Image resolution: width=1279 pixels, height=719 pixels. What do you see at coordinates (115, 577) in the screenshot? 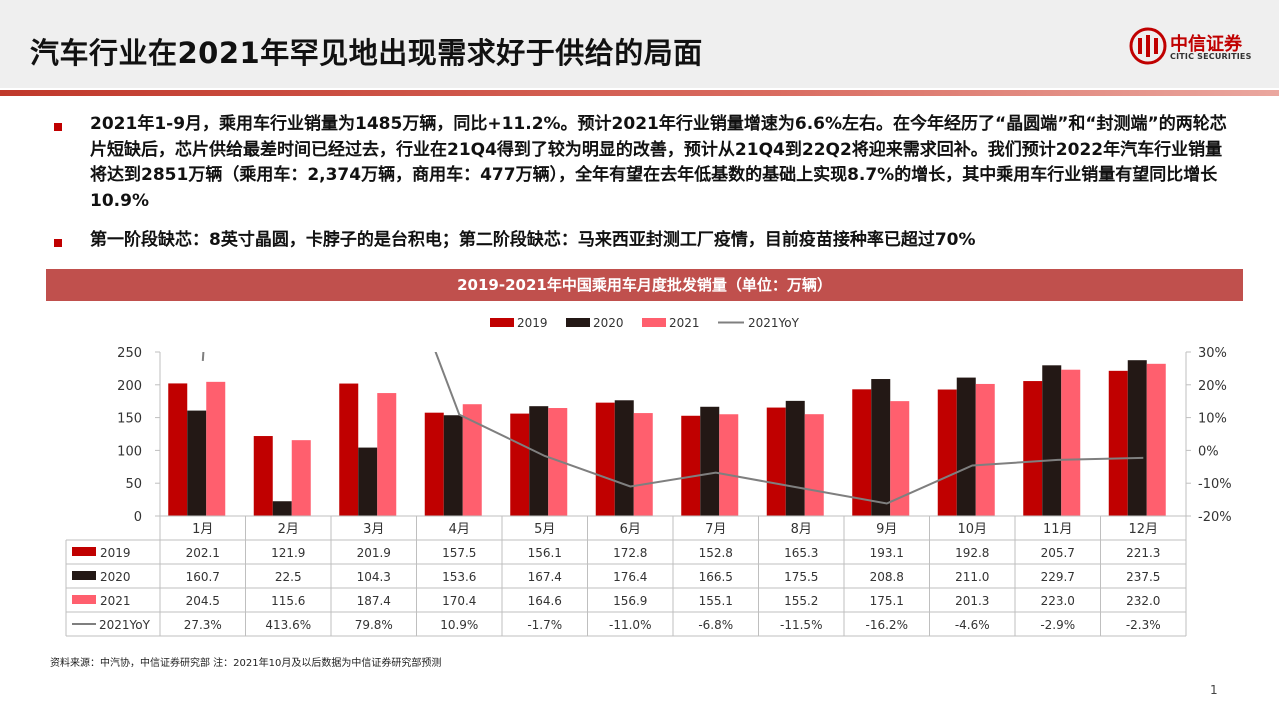
I see `table-row-label: 2020` at bounding box center [115, 577].